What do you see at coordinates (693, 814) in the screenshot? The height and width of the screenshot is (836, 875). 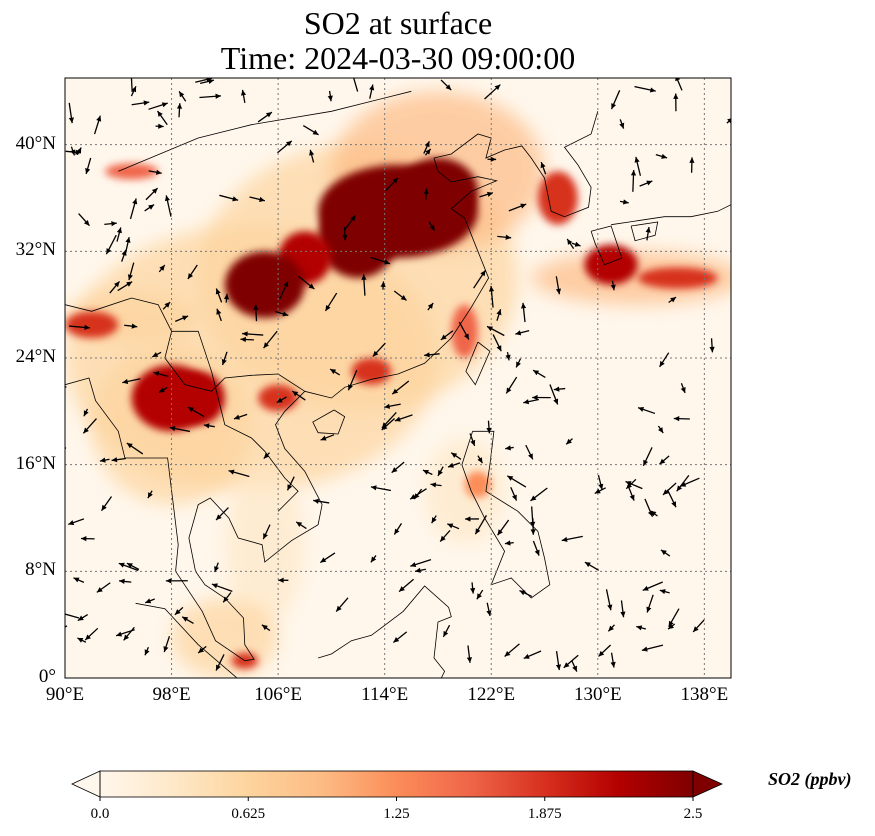 I see `colorbar-tick-label: 2.5` at bounding box center [693, 814].